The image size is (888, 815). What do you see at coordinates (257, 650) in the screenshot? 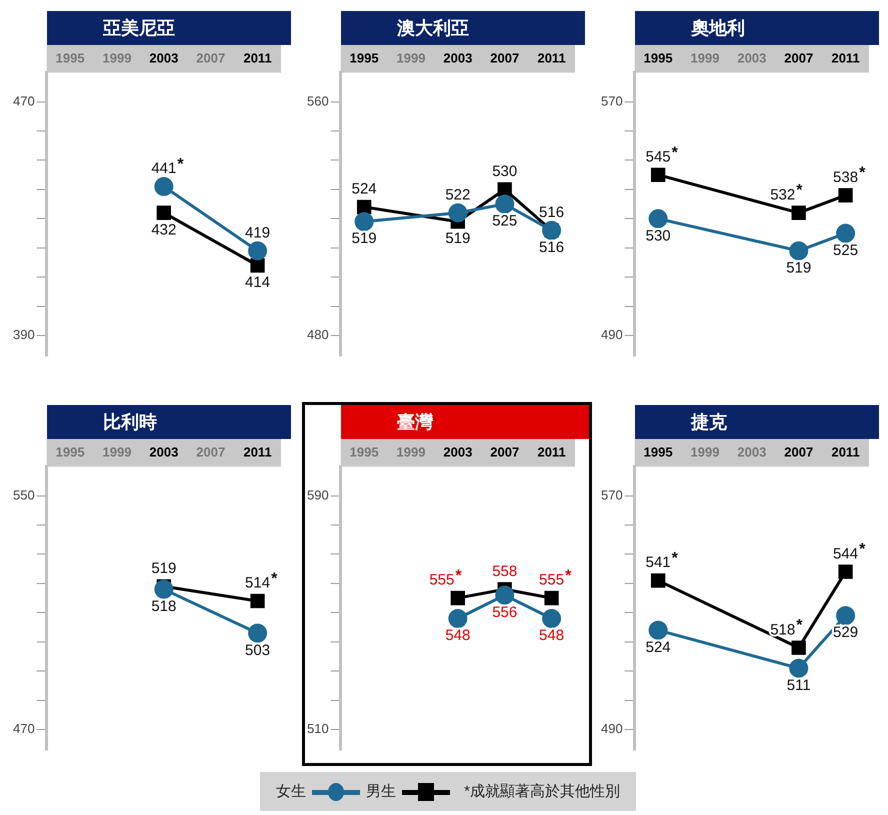
I see `data-label: 503` at bounding box center [257, 650].